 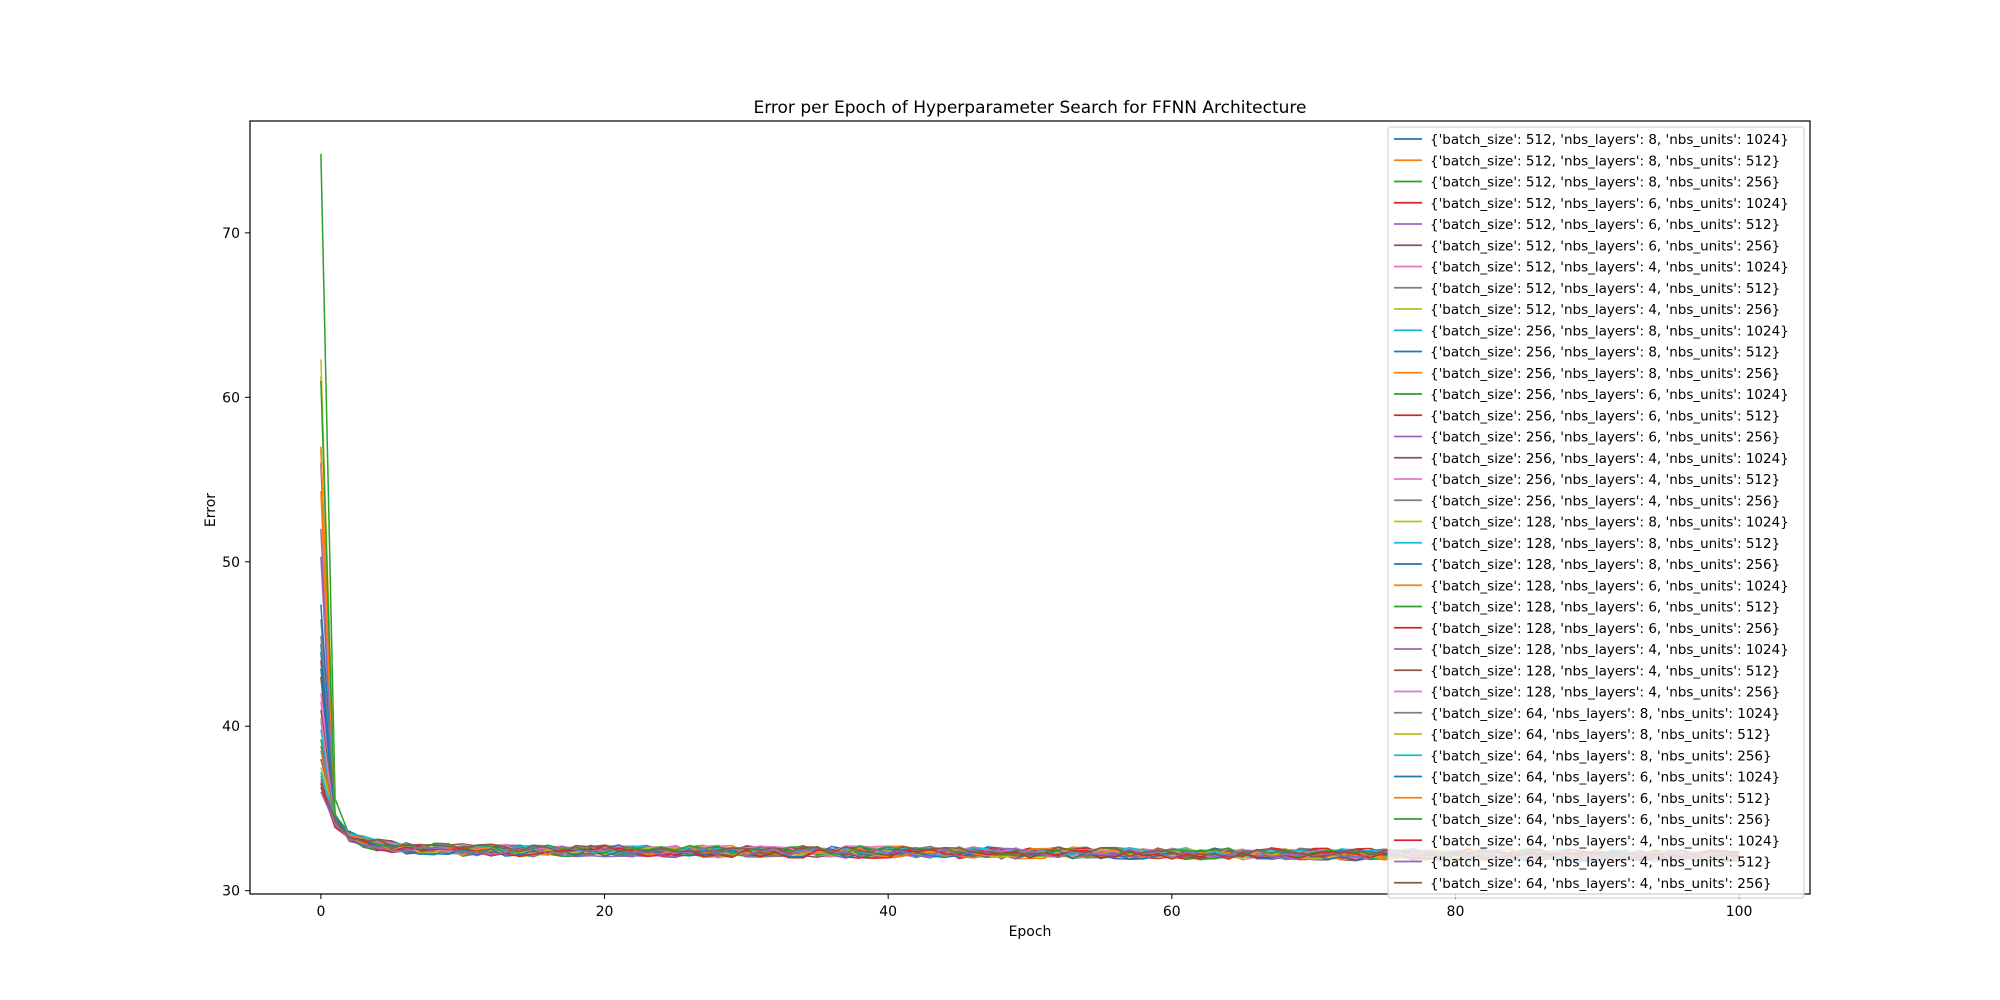 What do you see at coordinates (320, 912) in the screenshot?
I see `x-tick-label: 0` at bounding box center [320, 912].